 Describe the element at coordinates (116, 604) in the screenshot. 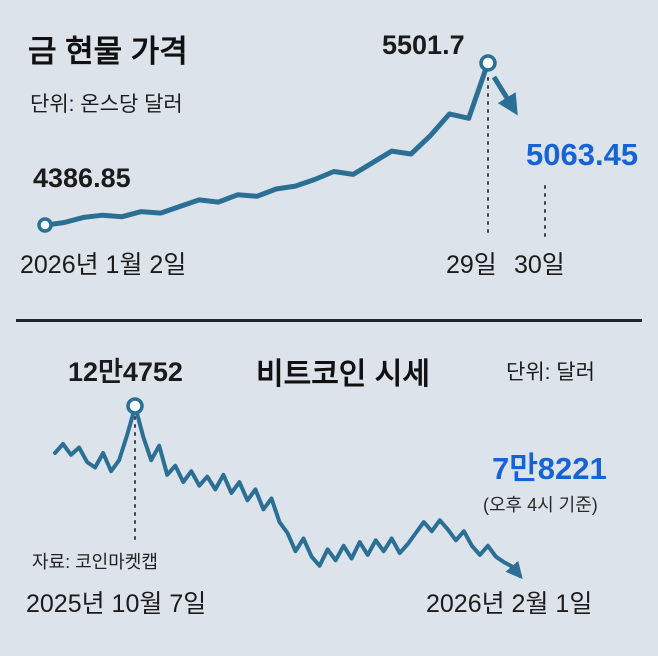

I see `btc-xaxis-start-label: 2025년 10월 7일` at that location.